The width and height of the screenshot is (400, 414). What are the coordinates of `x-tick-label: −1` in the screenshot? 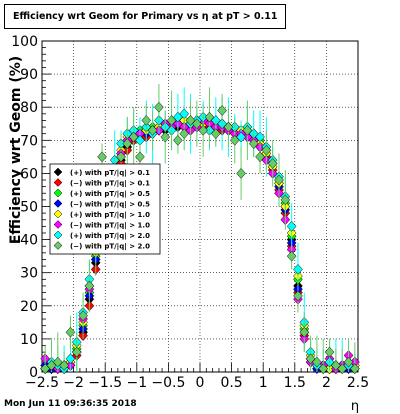 It's located at (136, 383).